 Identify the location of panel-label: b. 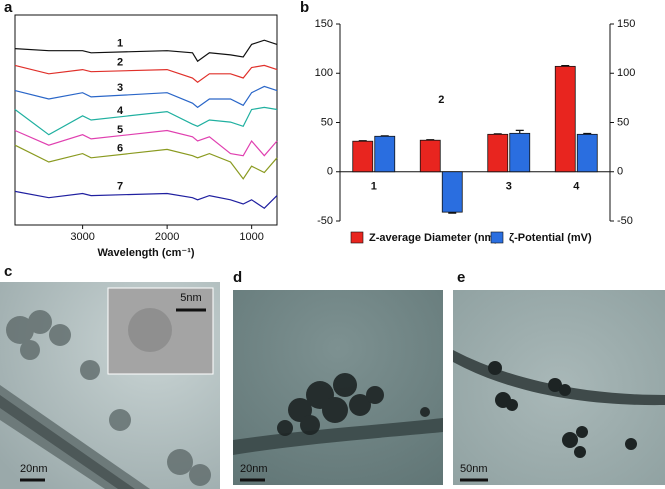
(304, 8).